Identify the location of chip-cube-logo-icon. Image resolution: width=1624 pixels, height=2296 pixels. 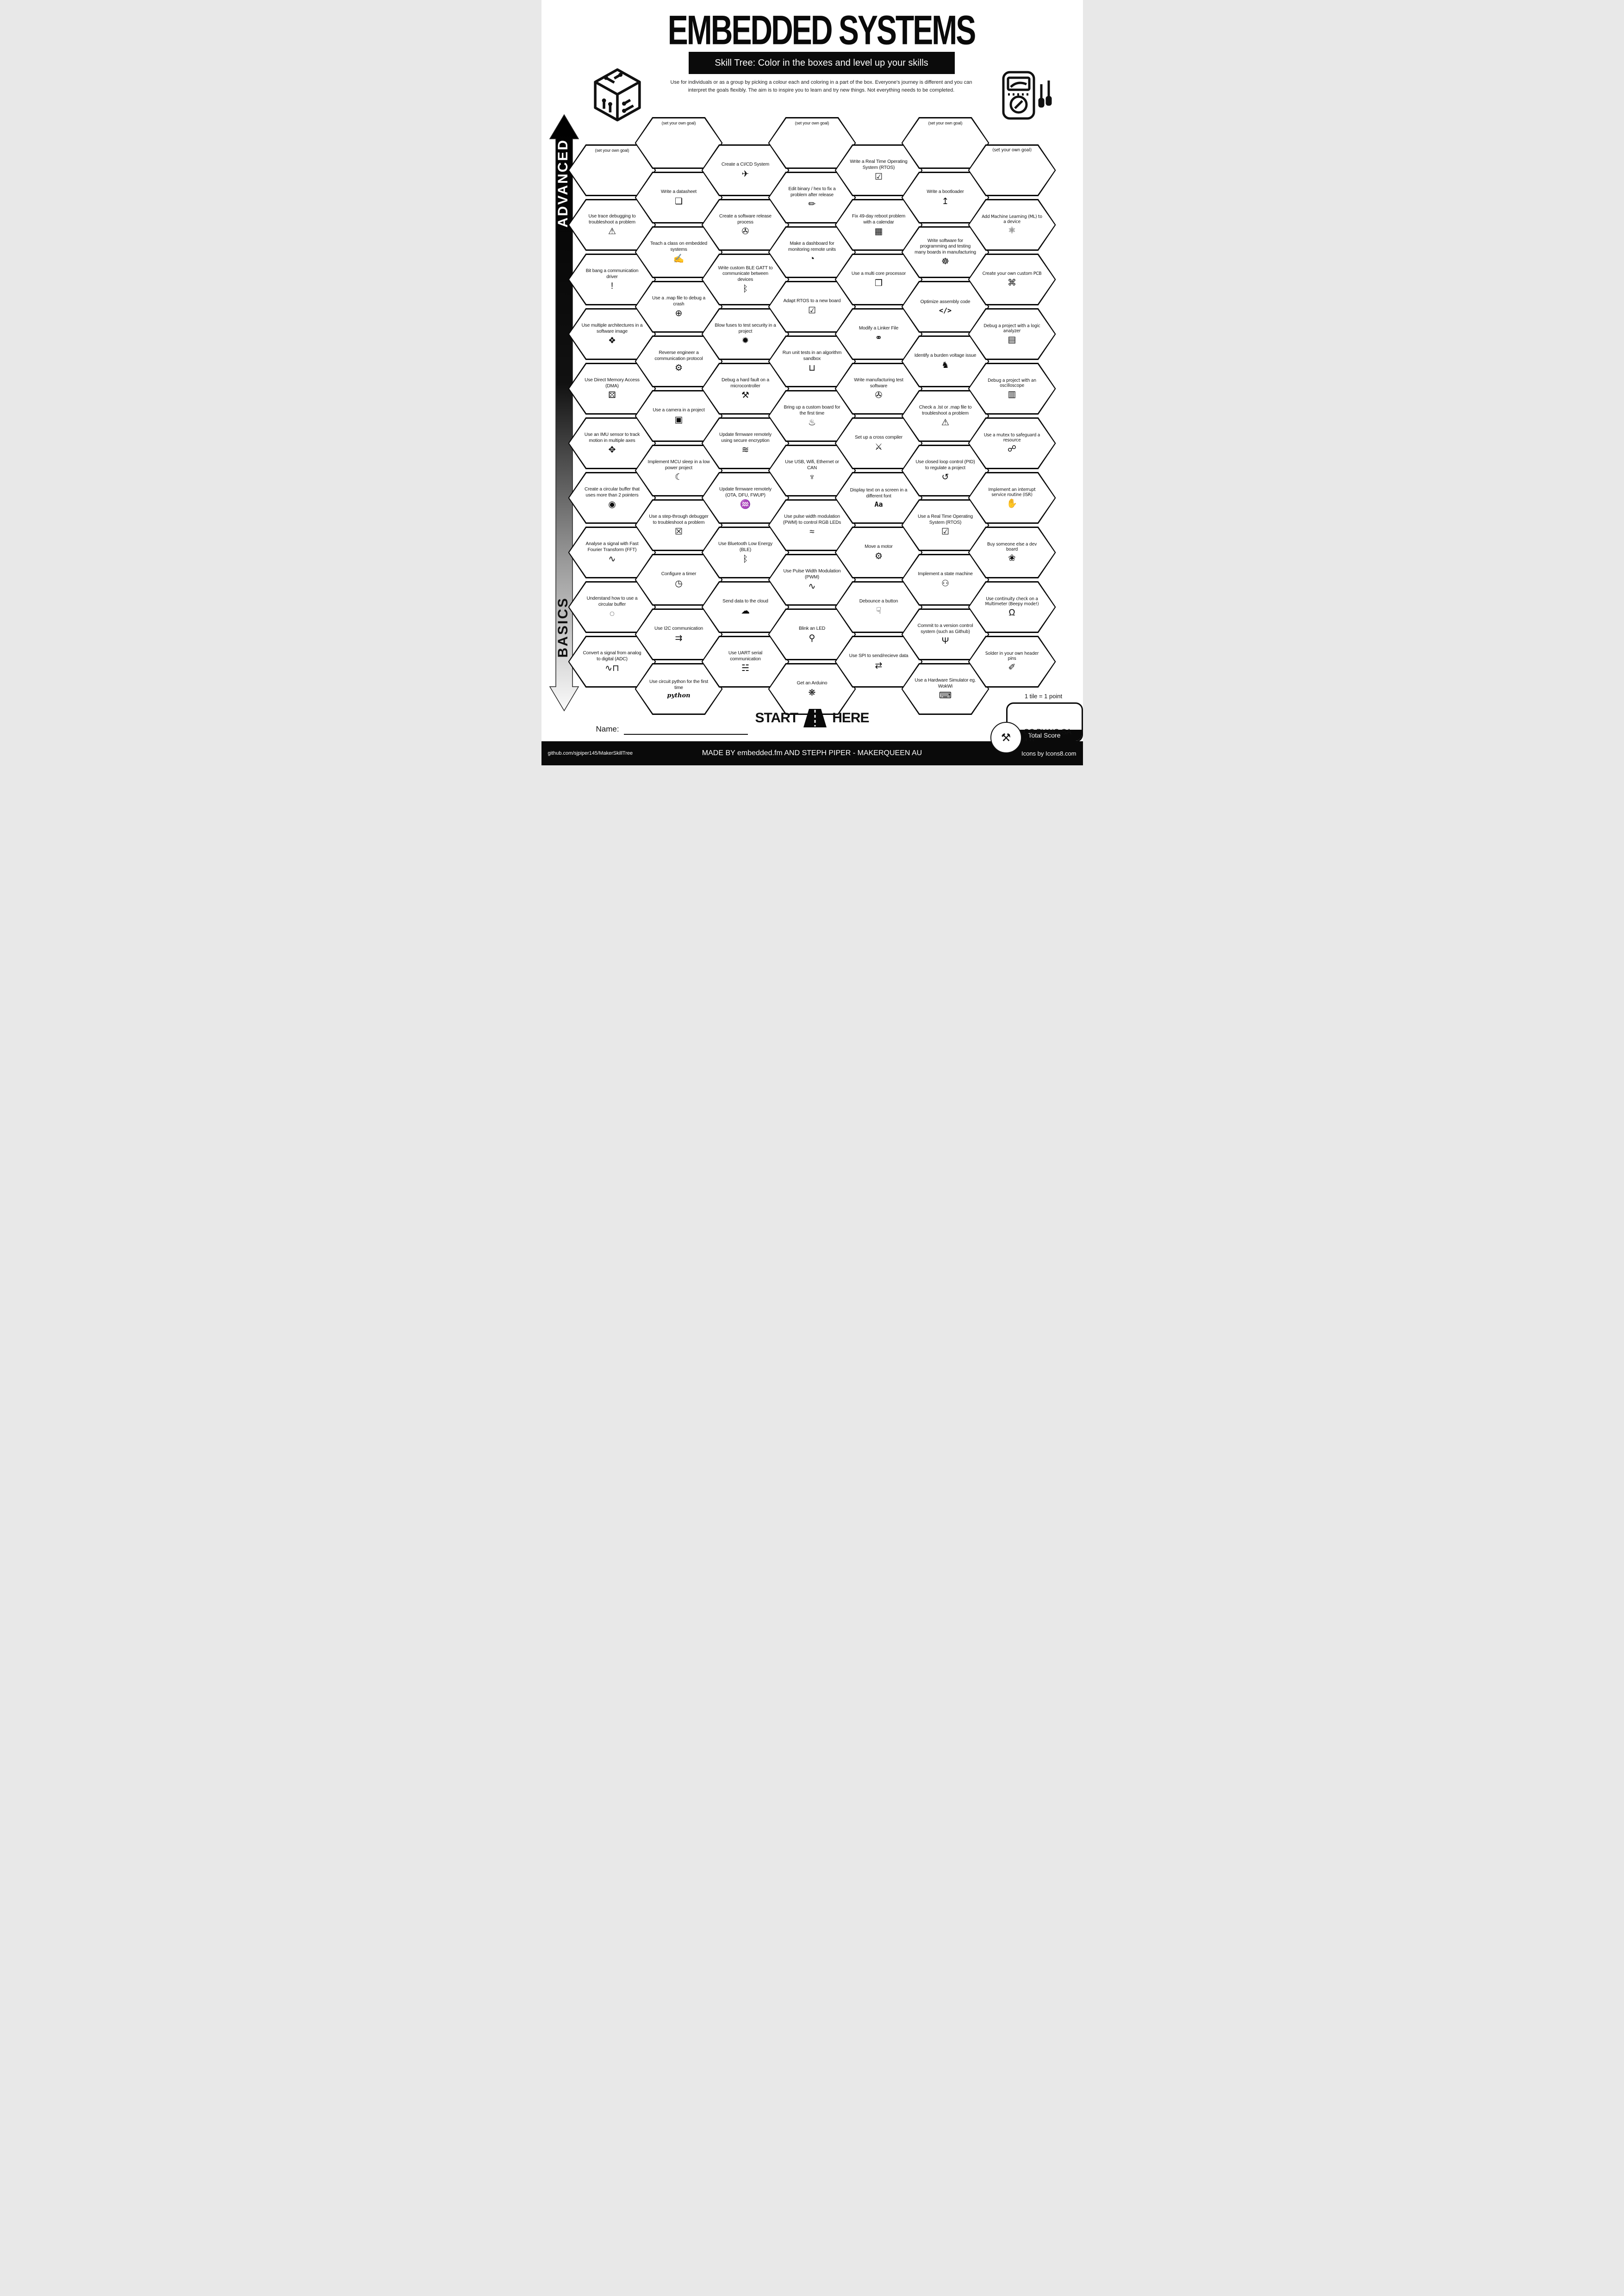
(617, 95).